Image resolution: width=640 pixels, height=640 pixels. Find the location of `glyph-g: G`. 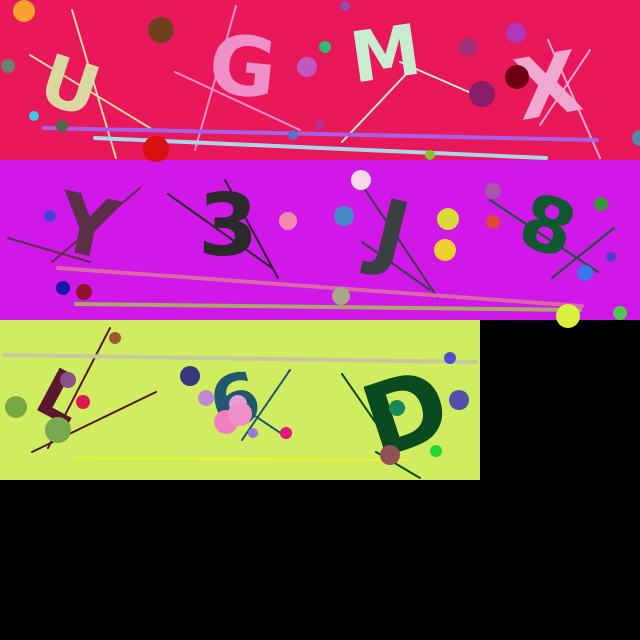

glyph-g: G is located at coordinates (242, 68).